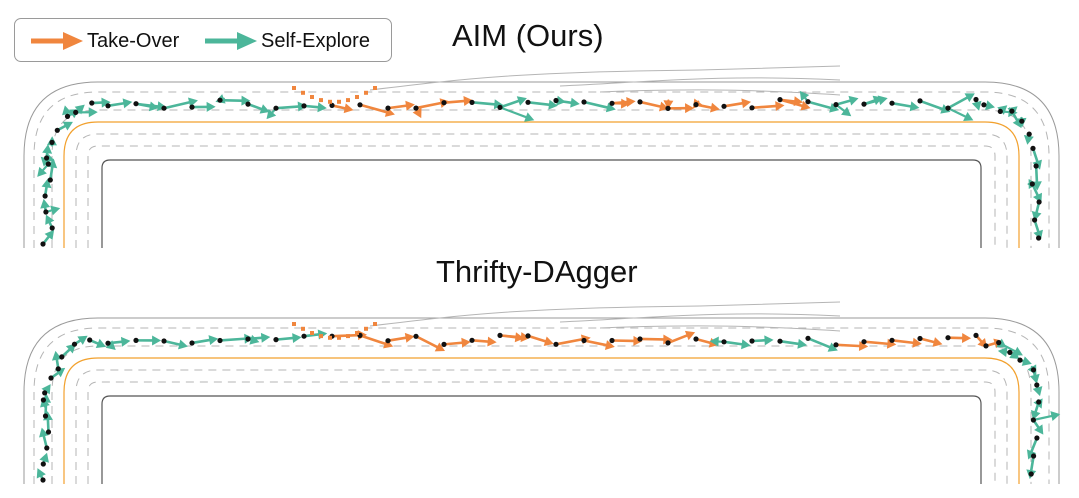 The image size is (1079, 498). Describe the element at coordinates (231, 41) in the screenshot. I see `self-explore-arrow-icon` at that location.